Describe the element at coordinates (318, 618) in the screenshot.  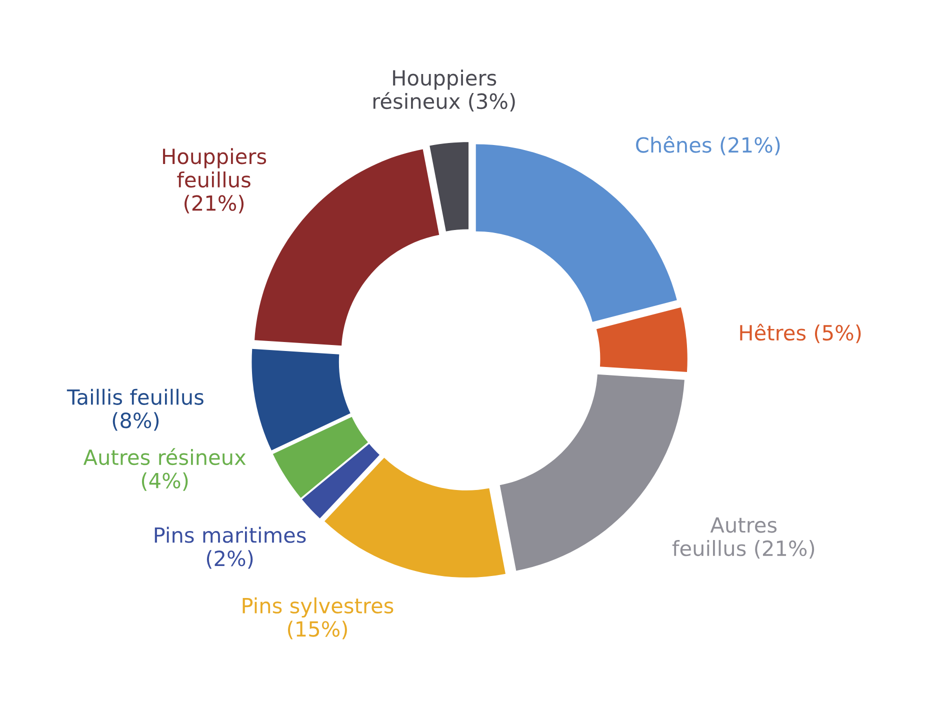
I see `slice-label: Pins sylvestres (15%)` at that location.